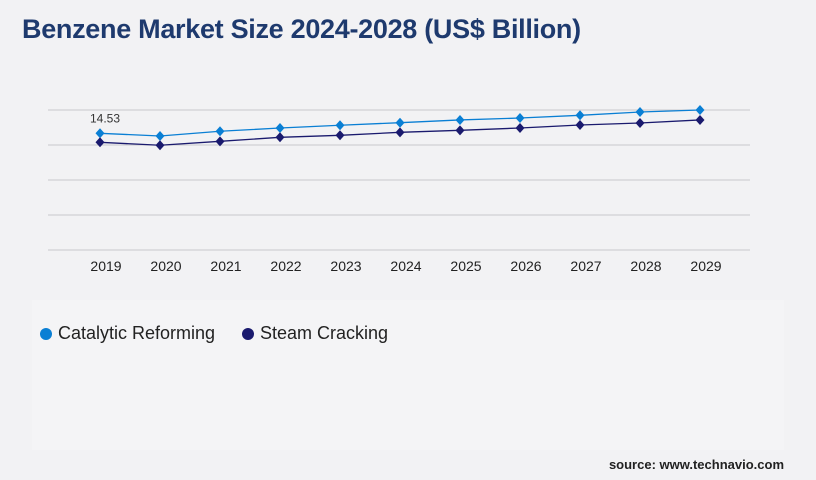 Image resolution: width=816 pixels, height=480 pixels. What do you see at coordinates (465, 266) in the screenshot?
I see `x-tick-label: 2025` at bounding box center [465, 266].